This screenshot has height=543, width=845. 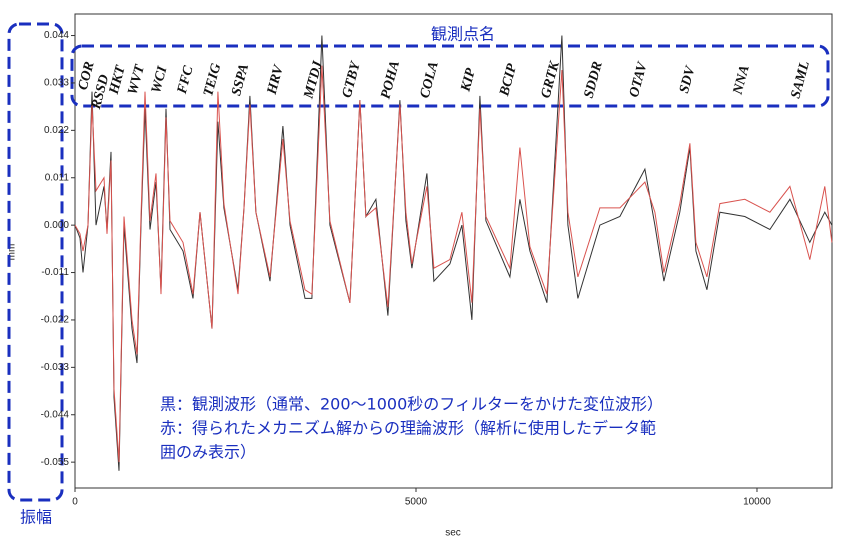 What do you see at coordinates (55, 367) in the screenshot?
I see `y-tick-label: -0.033` at bounding box center [55, 367].